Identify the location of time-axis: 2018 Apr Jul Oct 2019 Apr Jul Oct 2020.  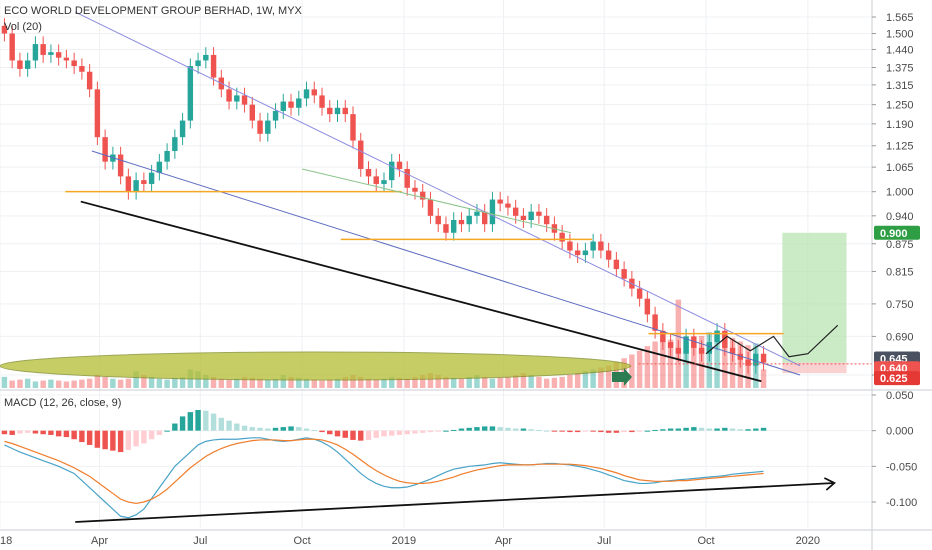
(410, 541).